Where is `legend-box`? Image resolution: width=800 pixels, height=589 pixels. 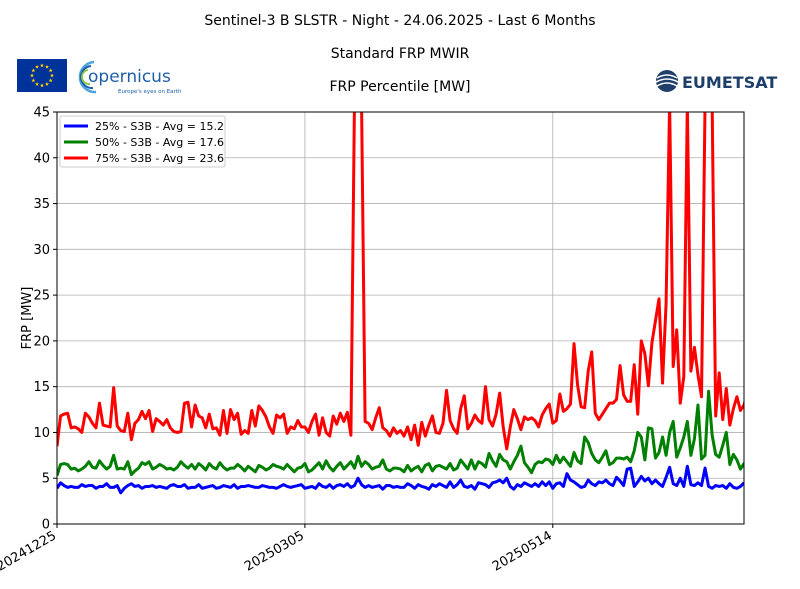 legend-box is located at coordinates (142, 141).